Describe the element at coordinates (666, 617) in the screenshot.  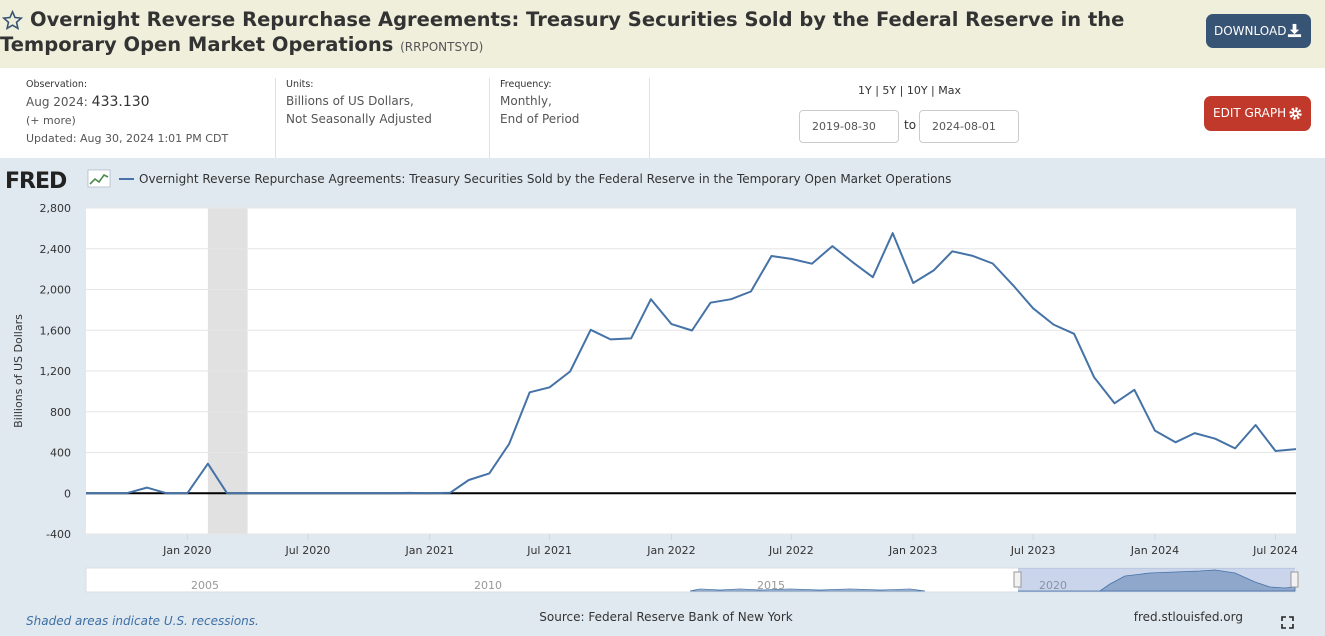
I see `source-text: Source: Federal Reserve Bank of New York` at that location.